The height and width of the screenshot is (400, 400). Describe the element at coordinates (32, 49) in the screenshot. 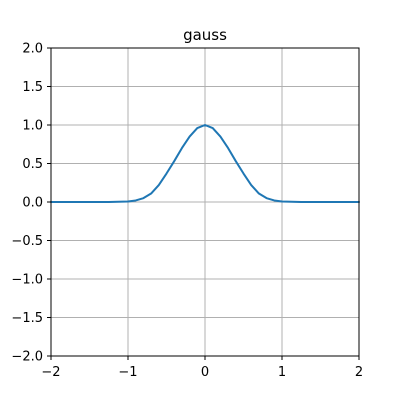

I see `y-tick-label: 2.0` at that location.